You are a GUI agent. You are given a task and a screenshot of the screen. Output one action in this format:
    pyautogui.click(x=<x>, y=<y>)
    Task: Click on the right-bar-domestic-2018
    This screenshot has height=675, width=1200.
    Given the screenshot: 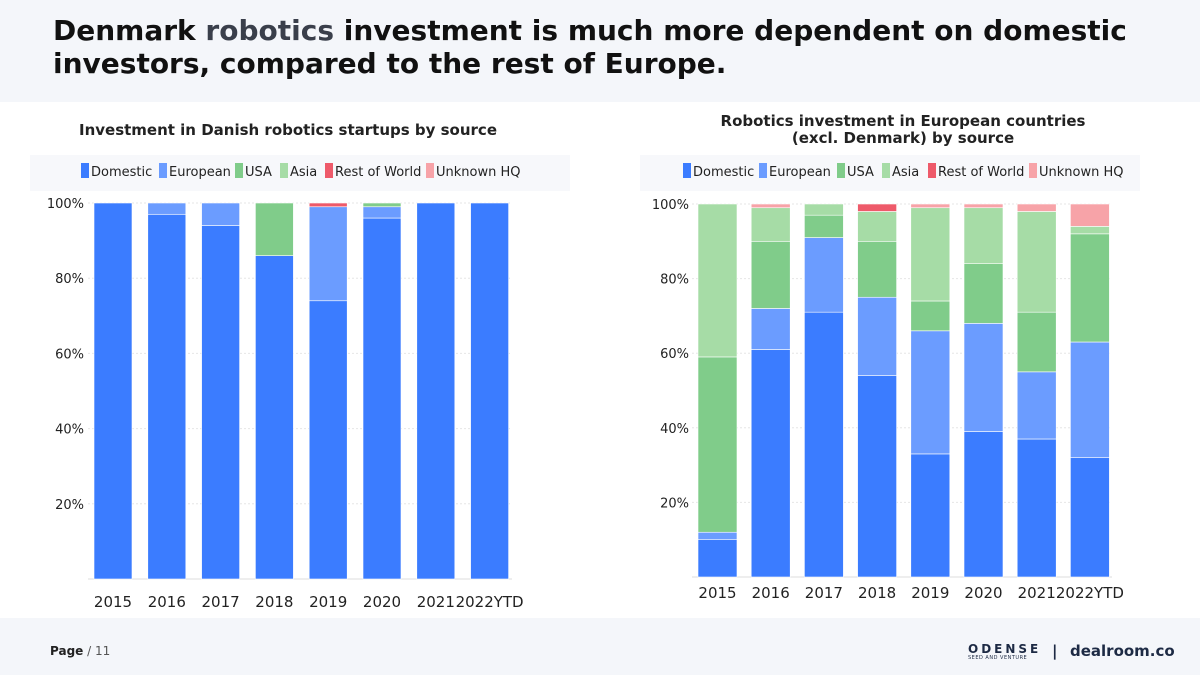 What is the action you would take?
    pyautogui.click(x=877, y=476)
    